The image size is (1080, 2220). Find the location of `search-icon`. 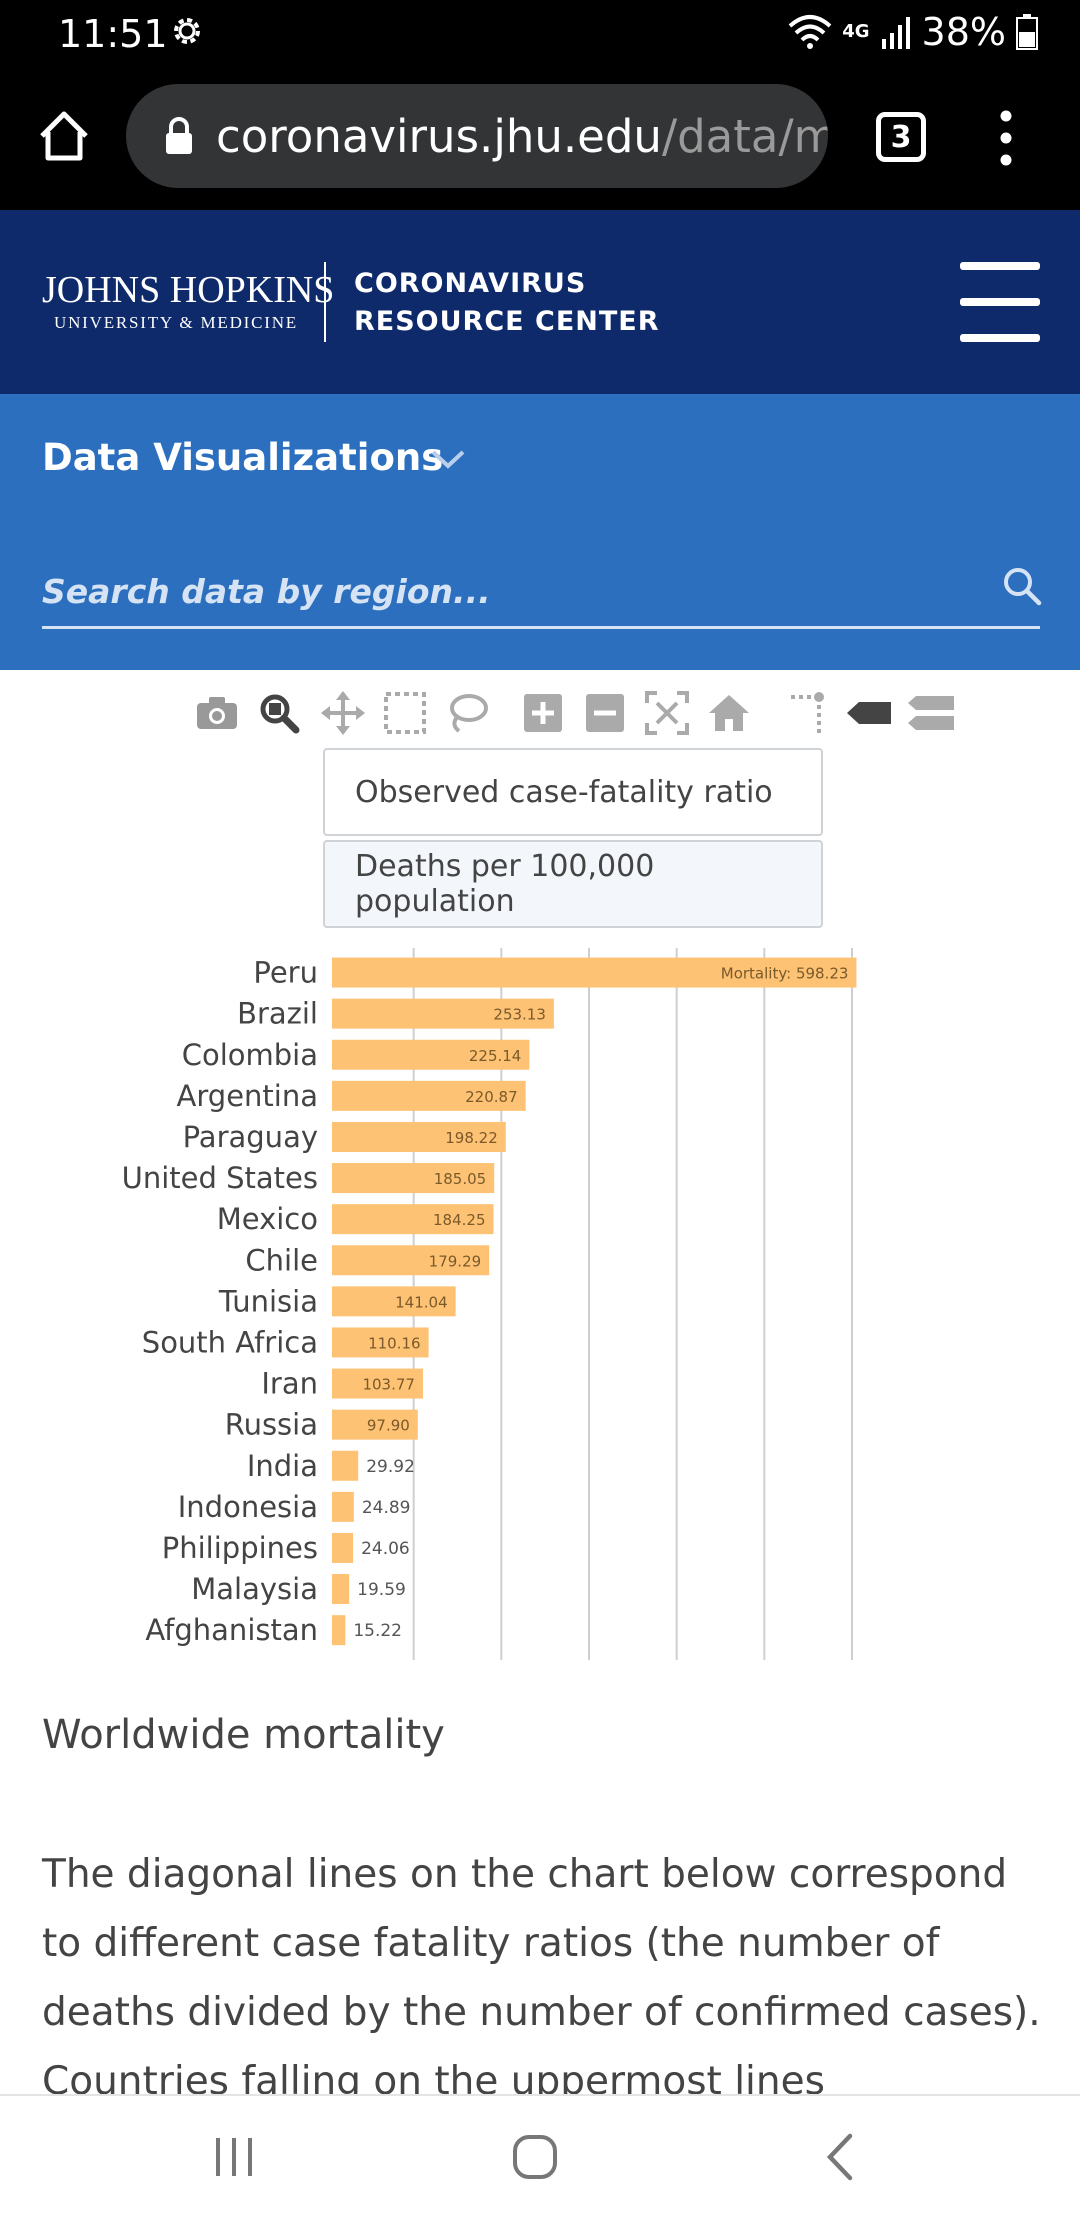

search-icon is located at coordinates (1022, 586).